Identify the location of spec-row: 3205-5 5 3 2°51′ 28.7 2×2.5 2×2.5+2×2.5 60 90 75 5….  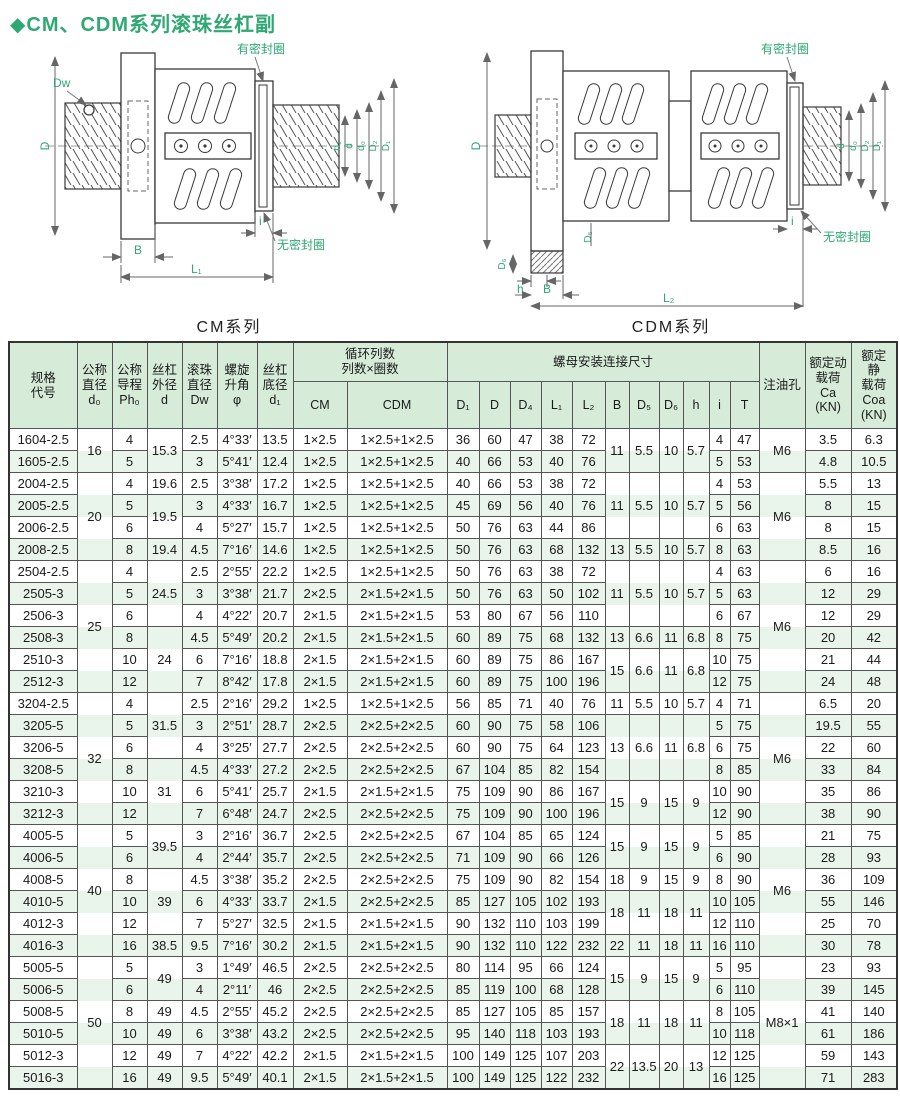
(453, 747).